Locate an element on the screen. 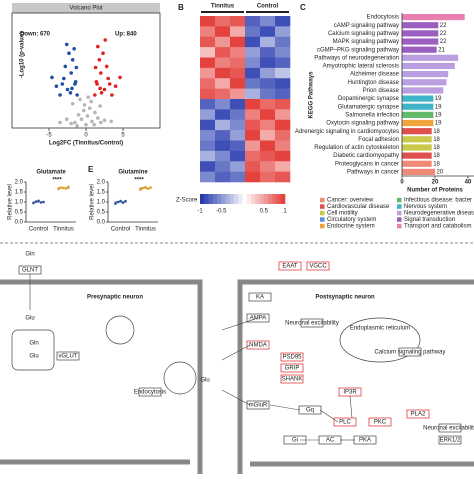 The image size is (474, 479). node-label: Endocytosis is located at coordinates (150, 393).